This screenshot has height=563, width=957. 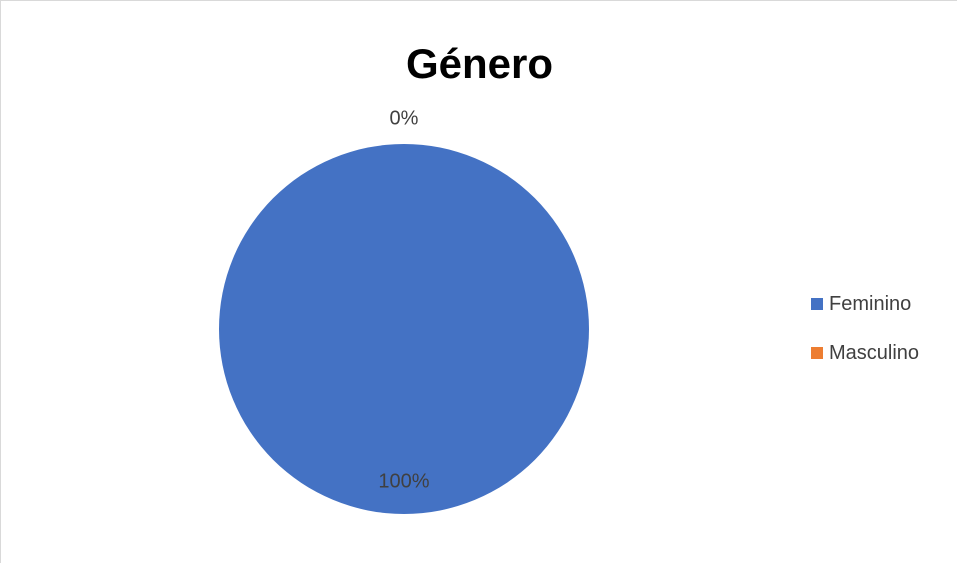 I want to click on chart-title: Género, so click(x=479, y=63).